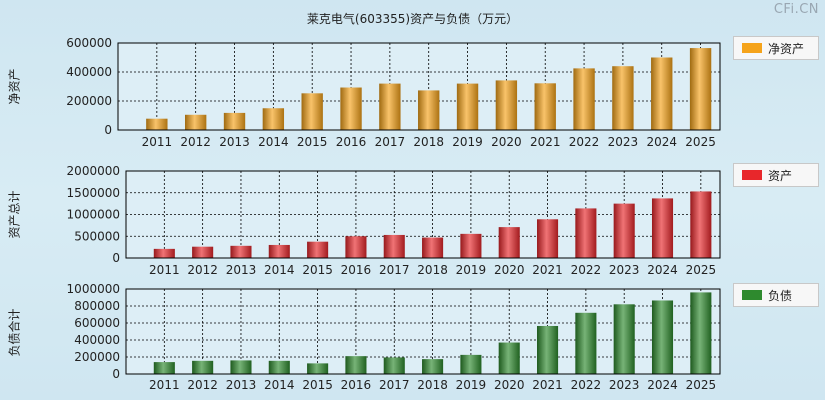  I want to click on bar-liabilities-2020, so click(509, 358).